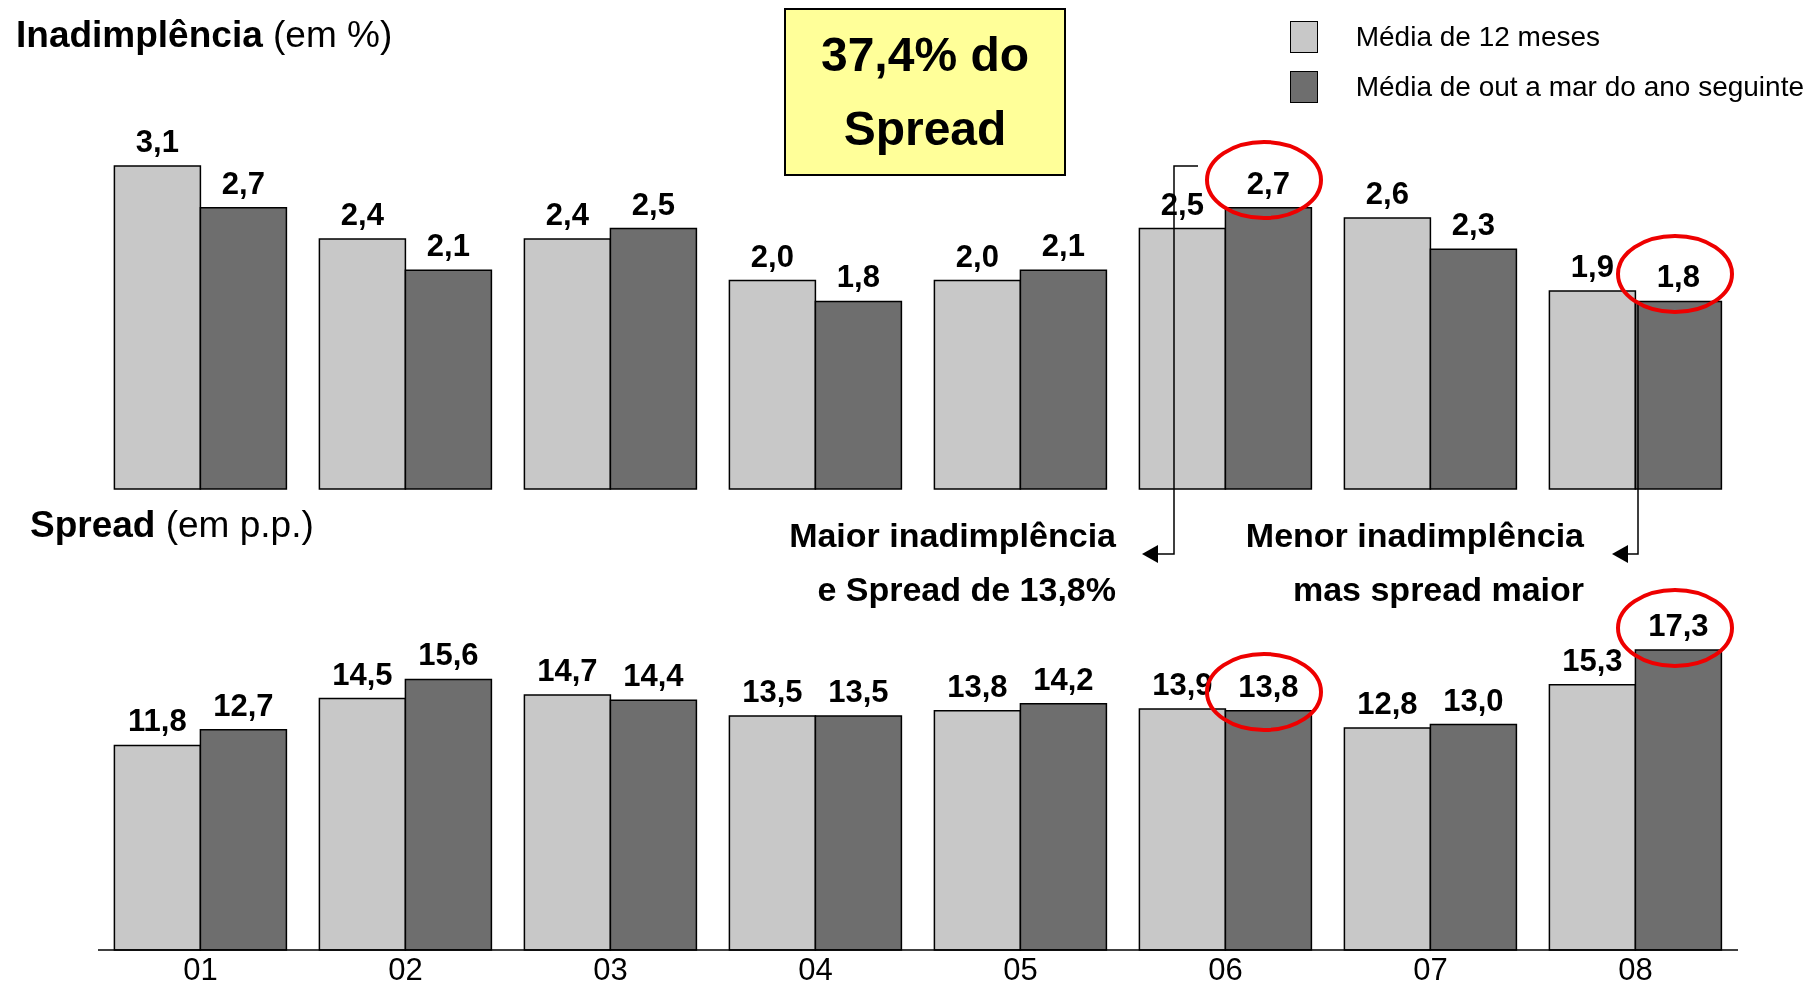 The image size is (1818, 1002). Describe the element at coordinates (1020, 970) in the screenshot. I see `x-tick-label: 05` at that location.